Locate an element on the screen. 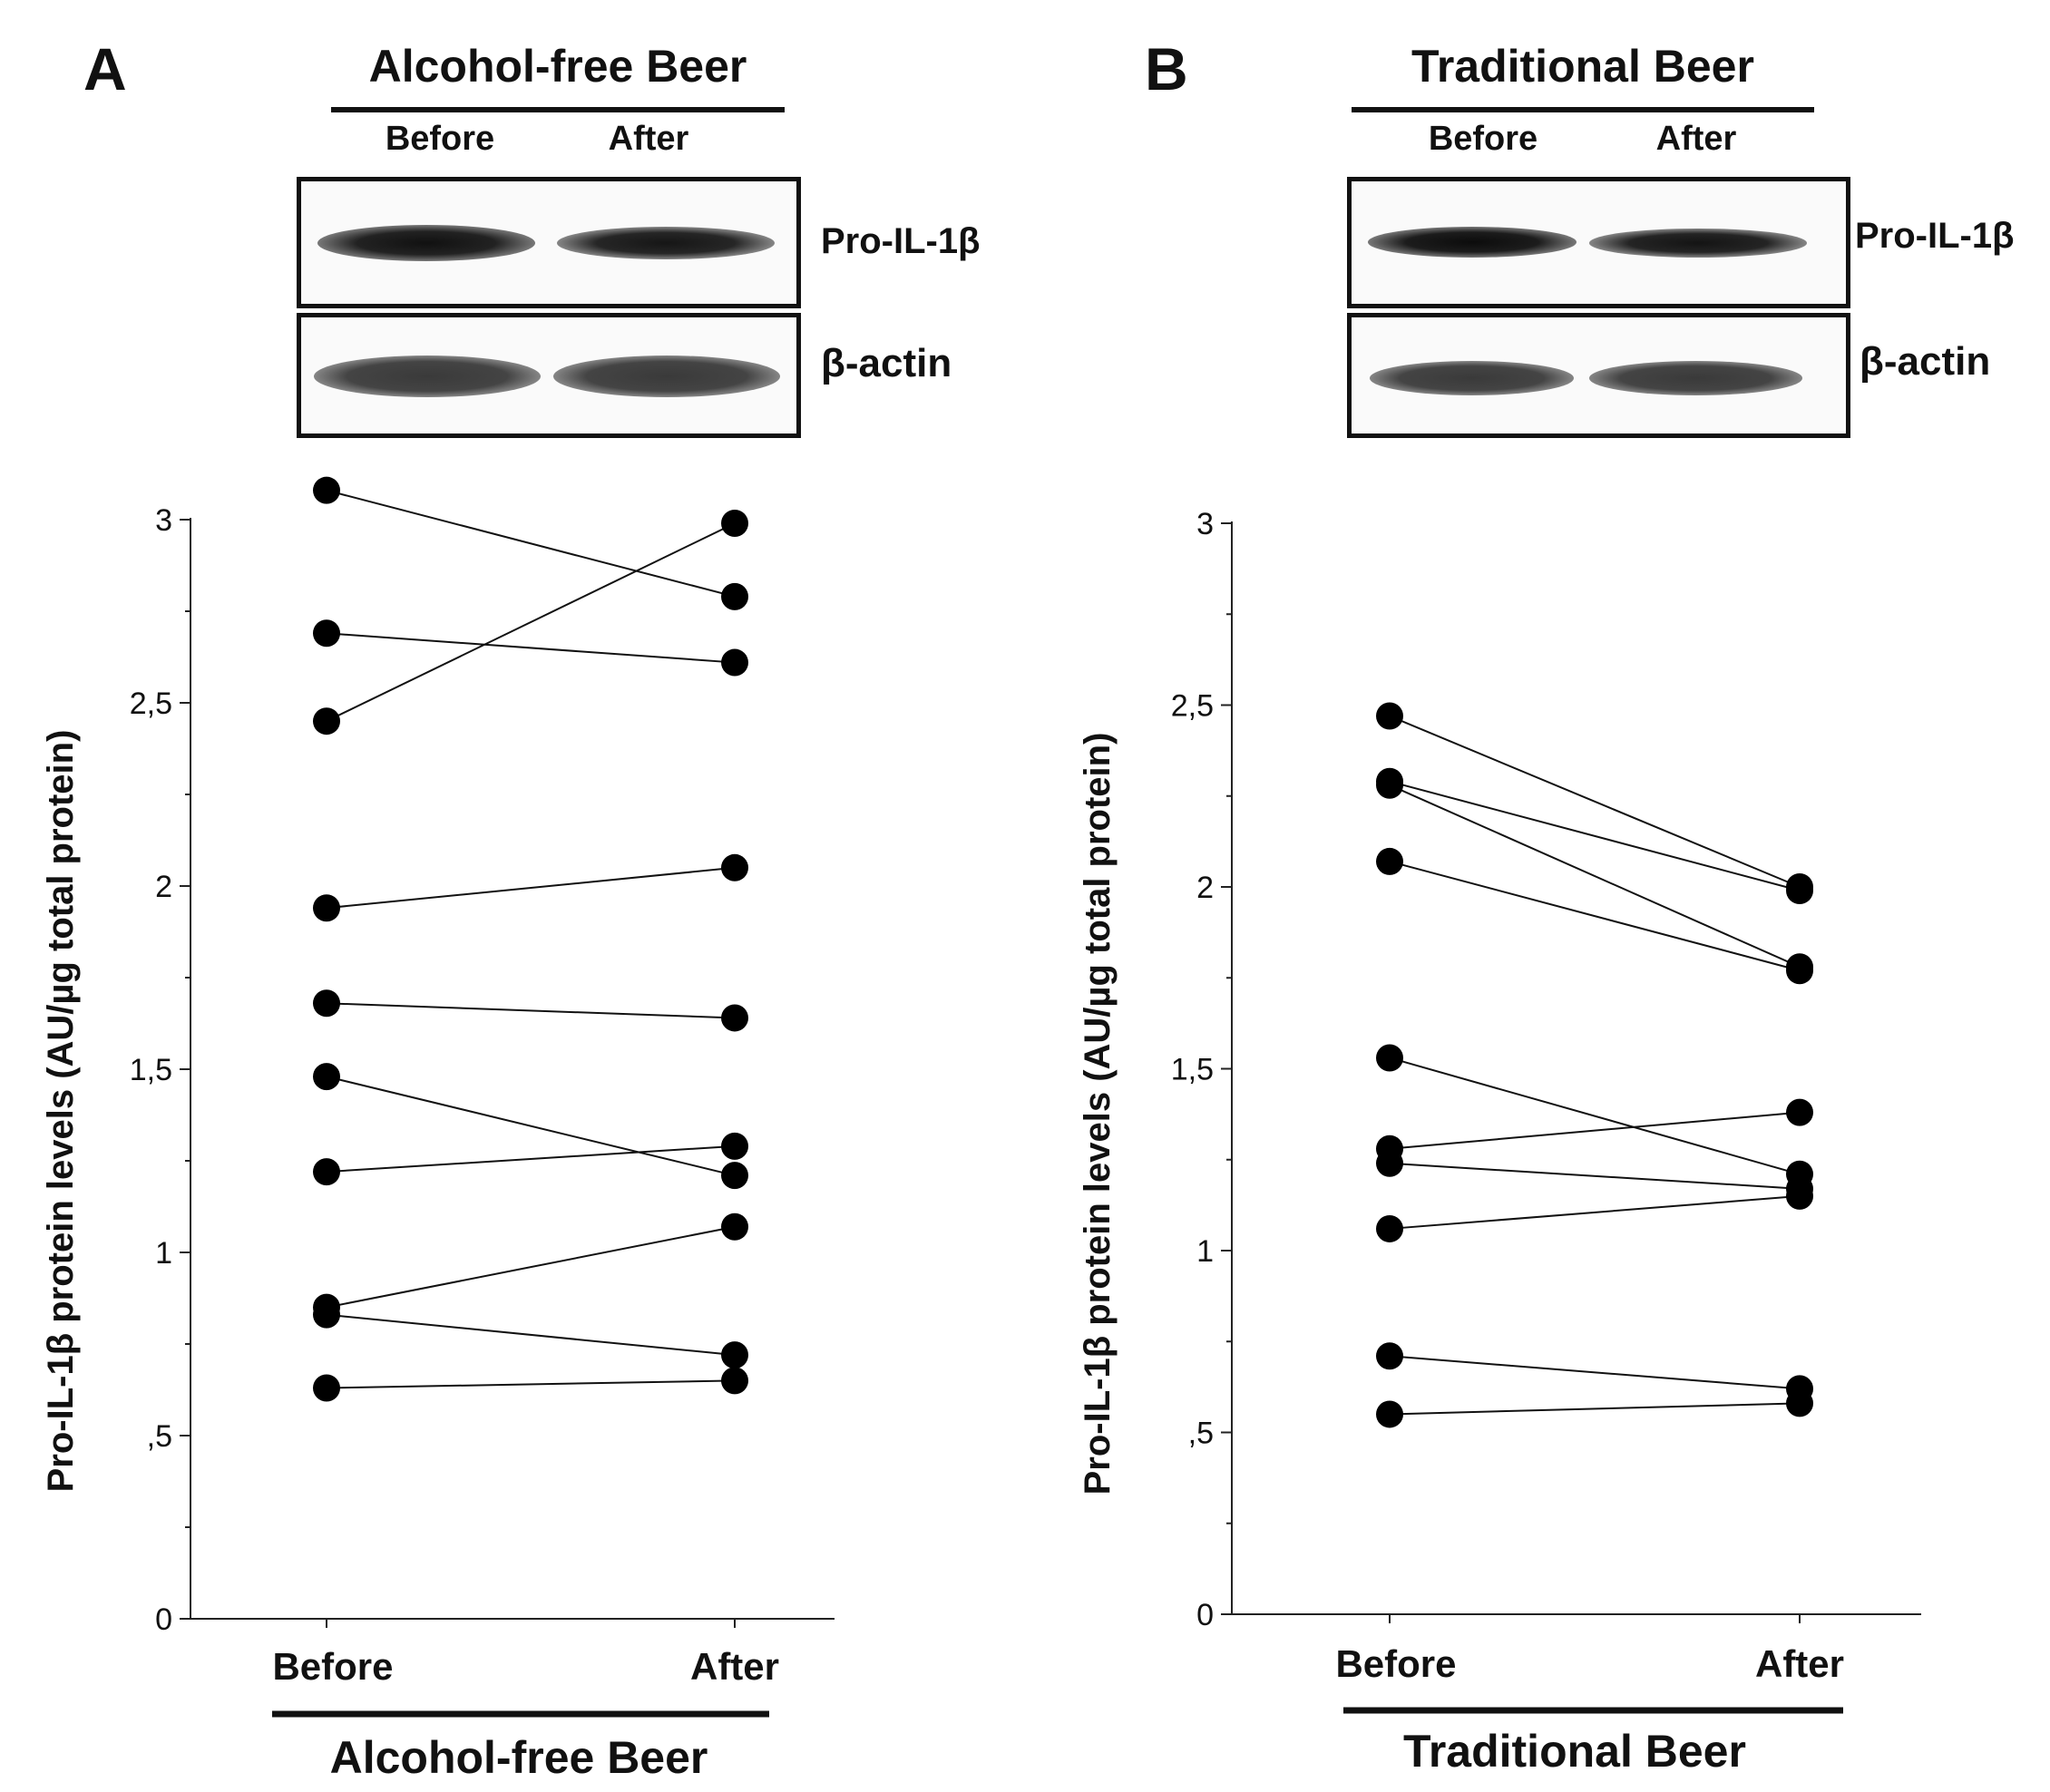  panel-letter: A is located at coordinates (105, 68).